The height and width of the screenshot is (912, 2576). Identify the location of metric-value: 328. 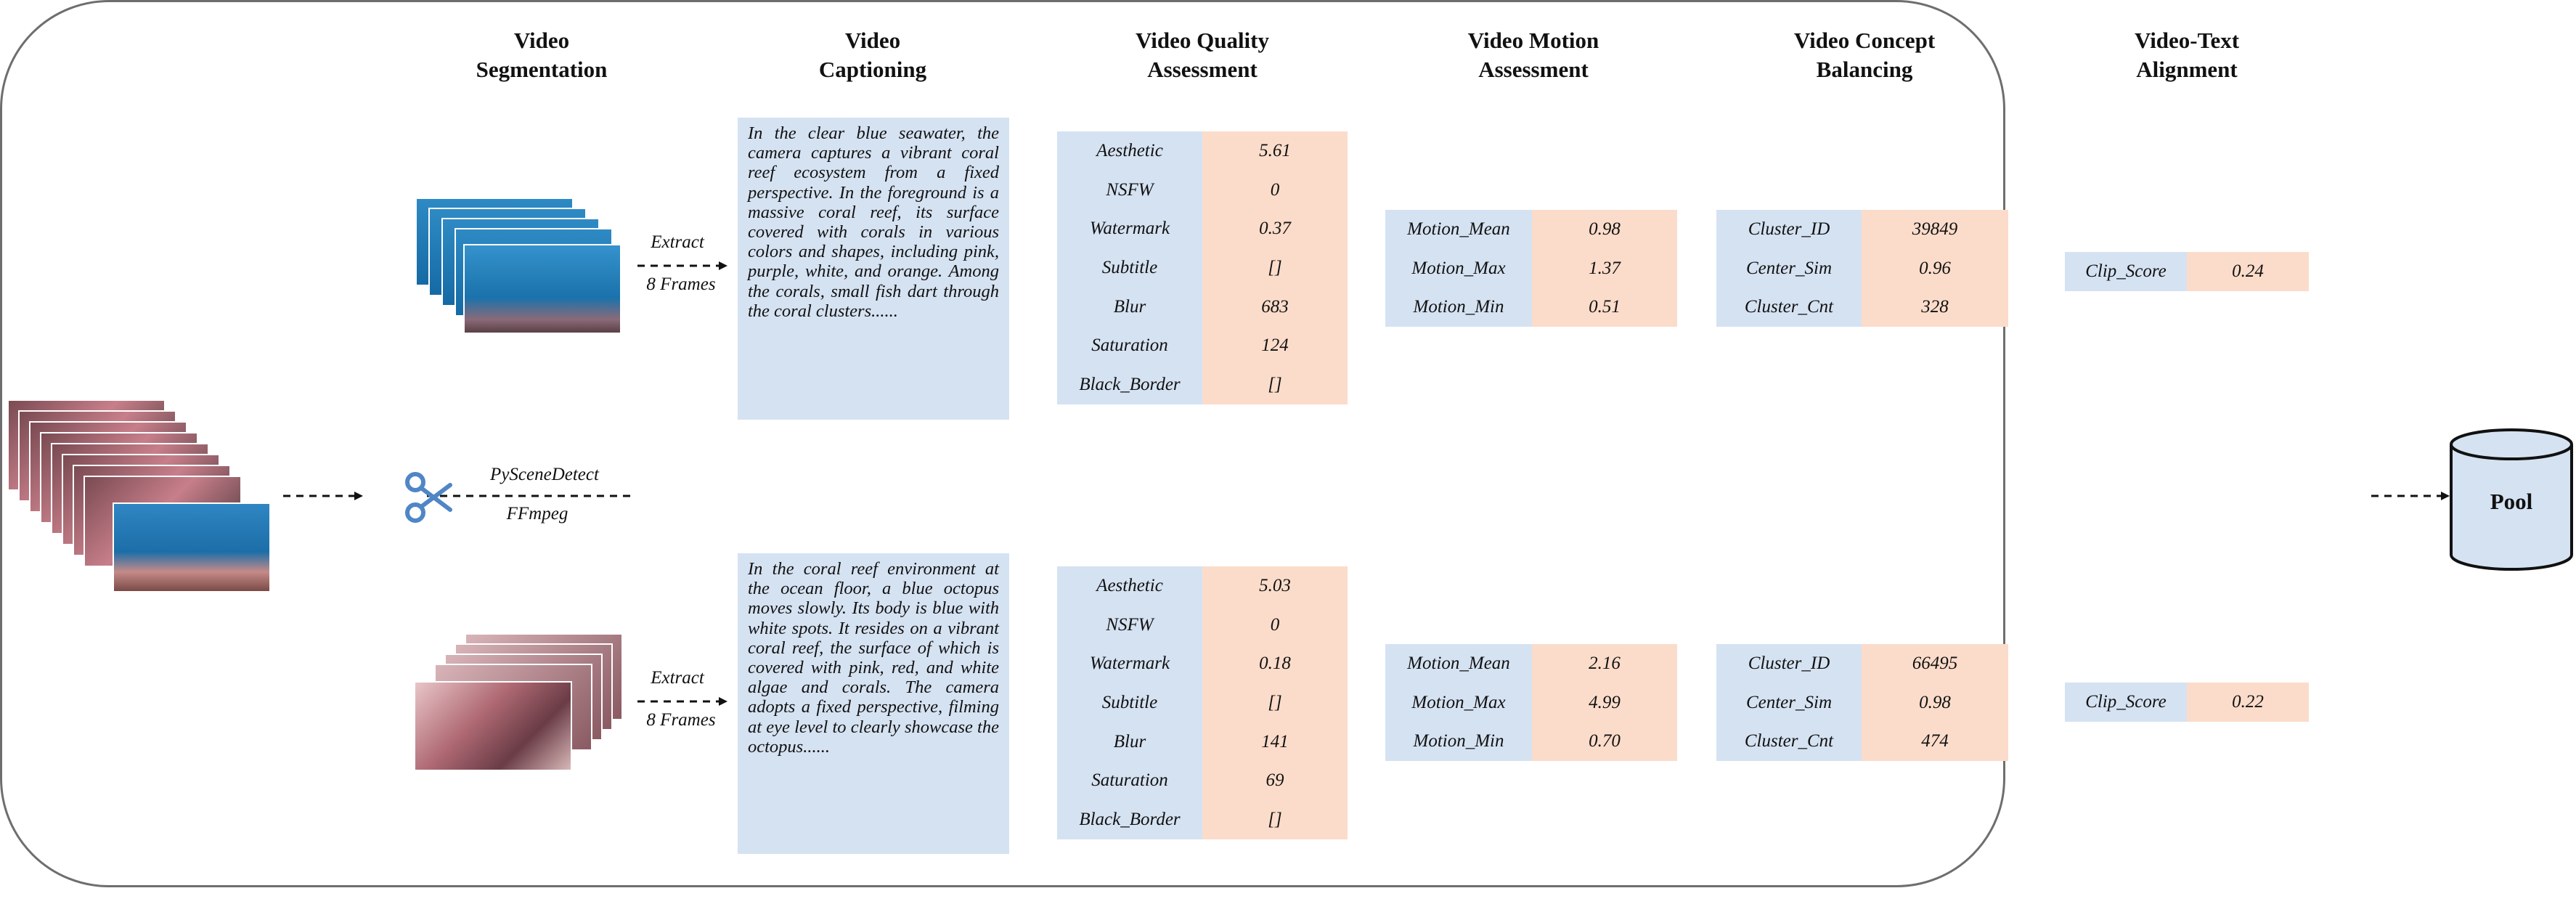
(1935, 307).